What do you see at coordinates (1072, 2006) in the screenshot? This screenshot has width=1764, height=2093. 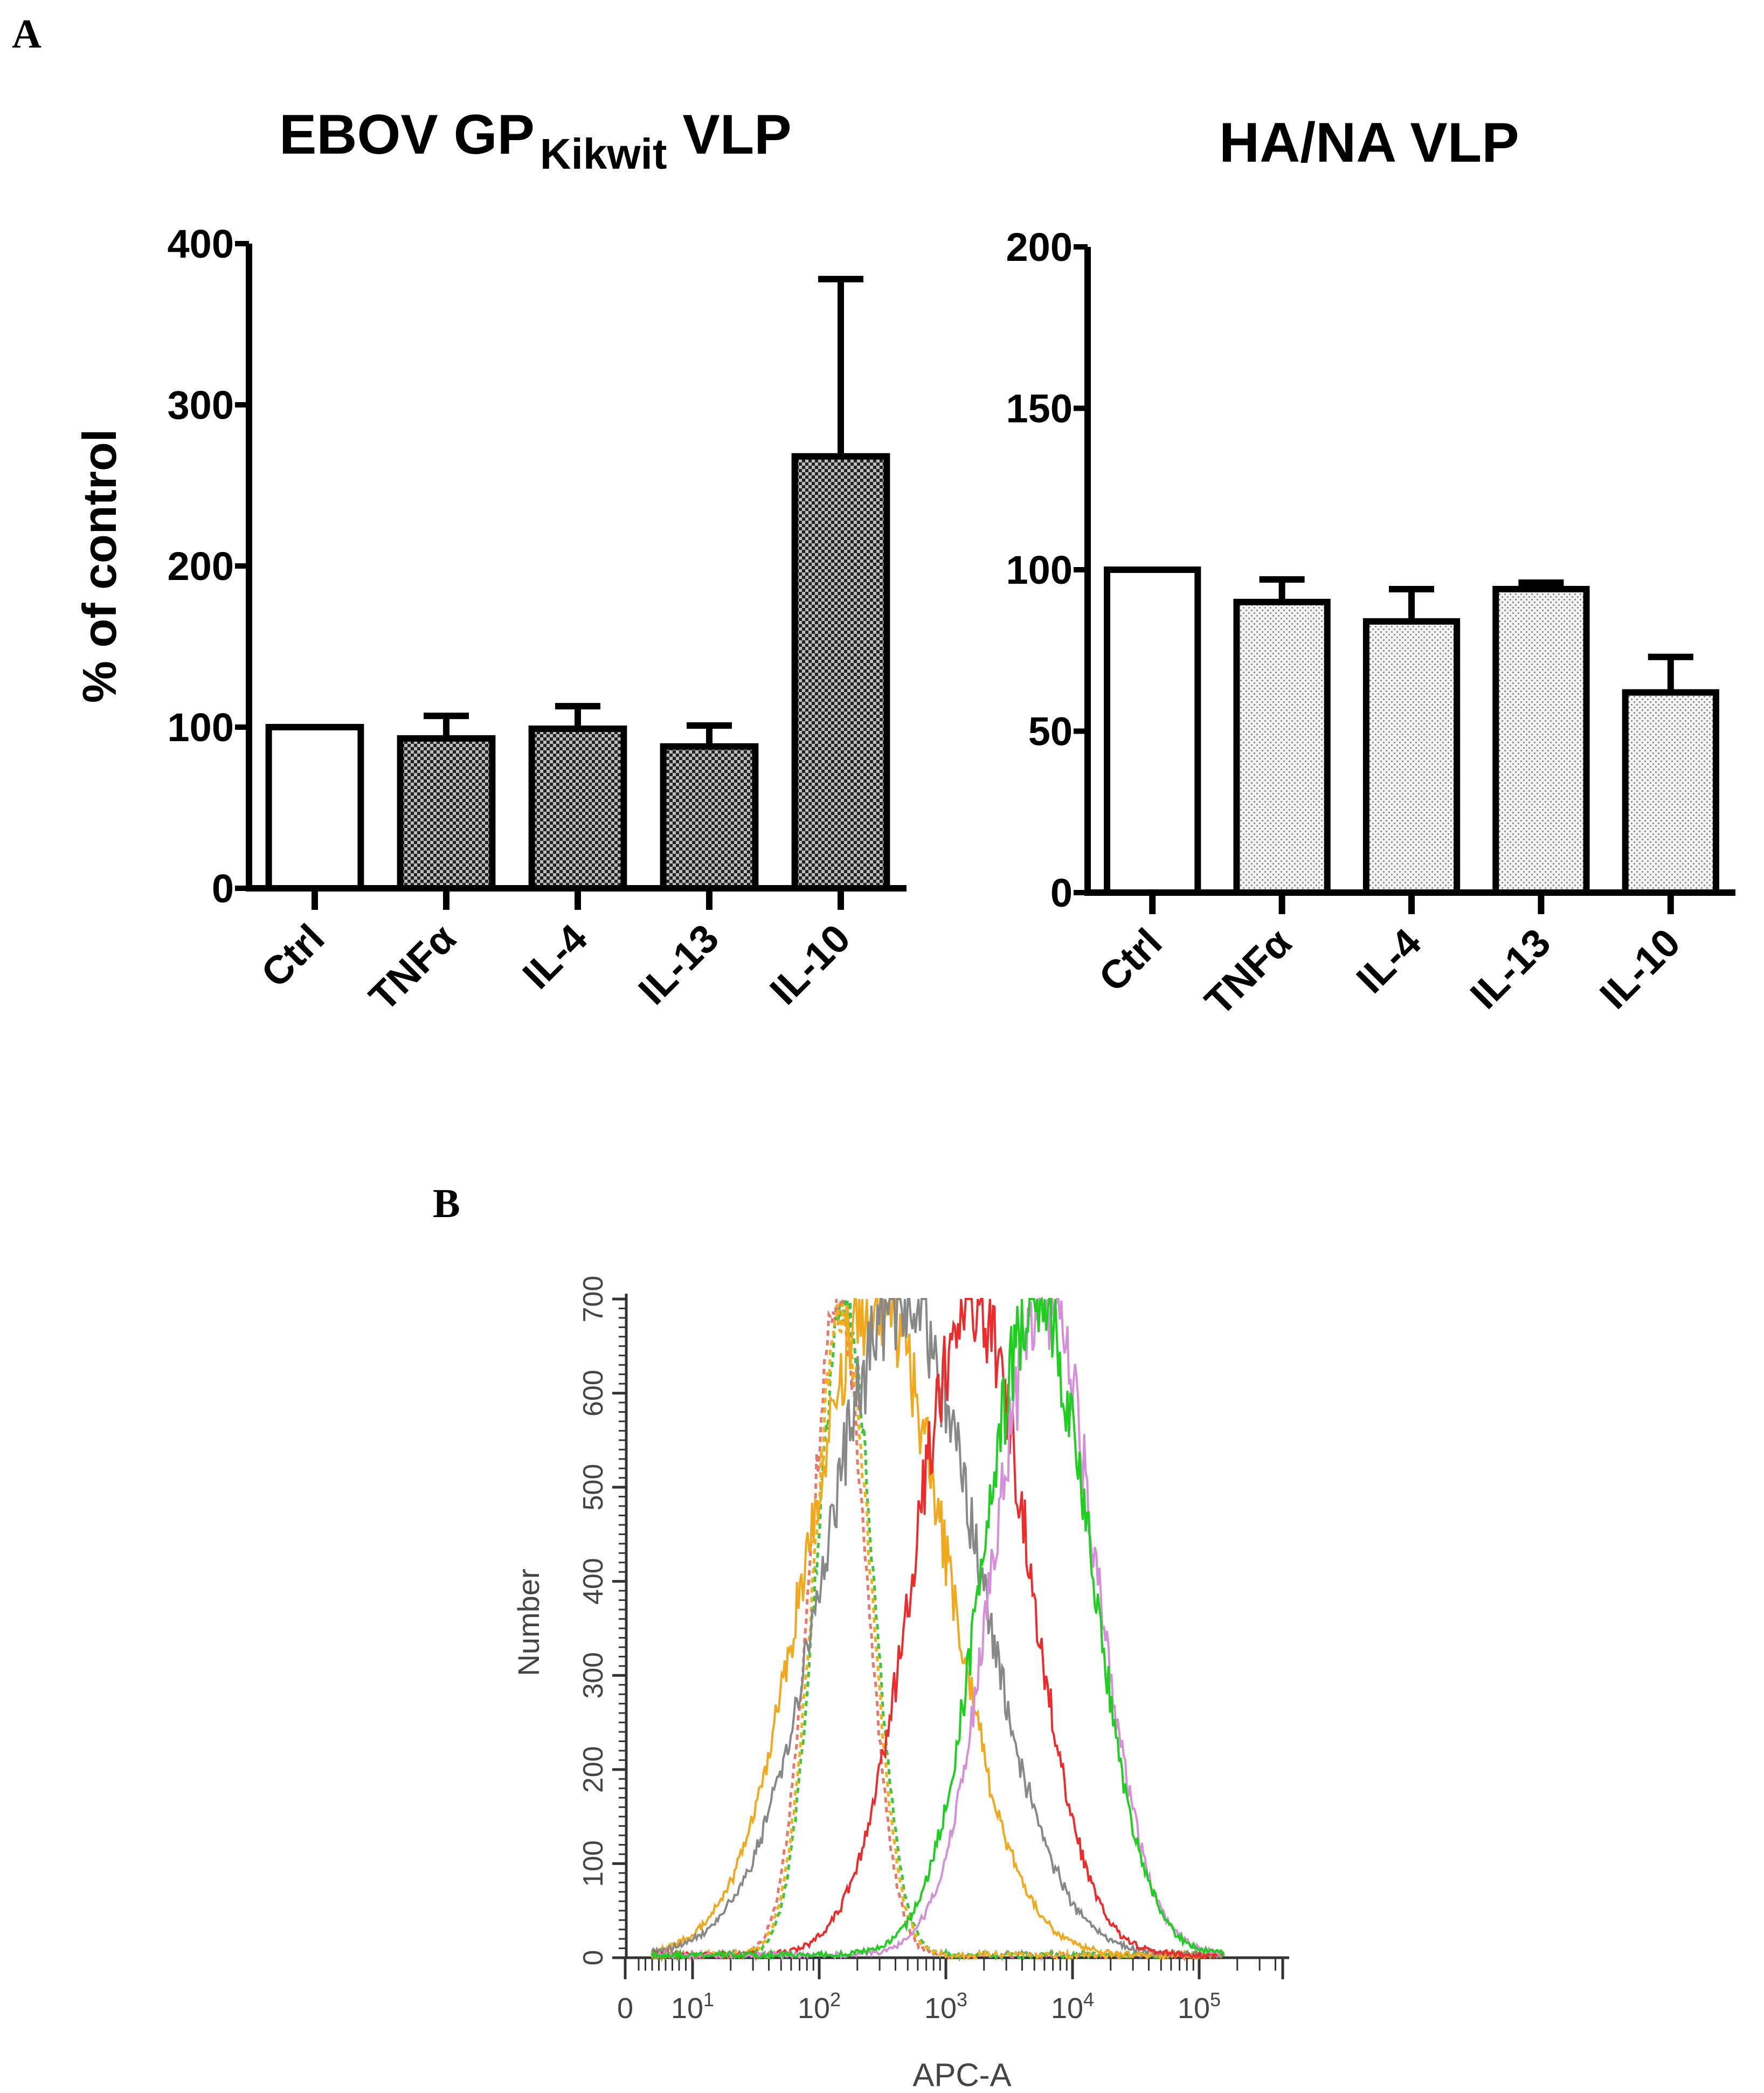 I see `histogram-x-tick-label: 10⁴` at bounding box center [1072, 2006].